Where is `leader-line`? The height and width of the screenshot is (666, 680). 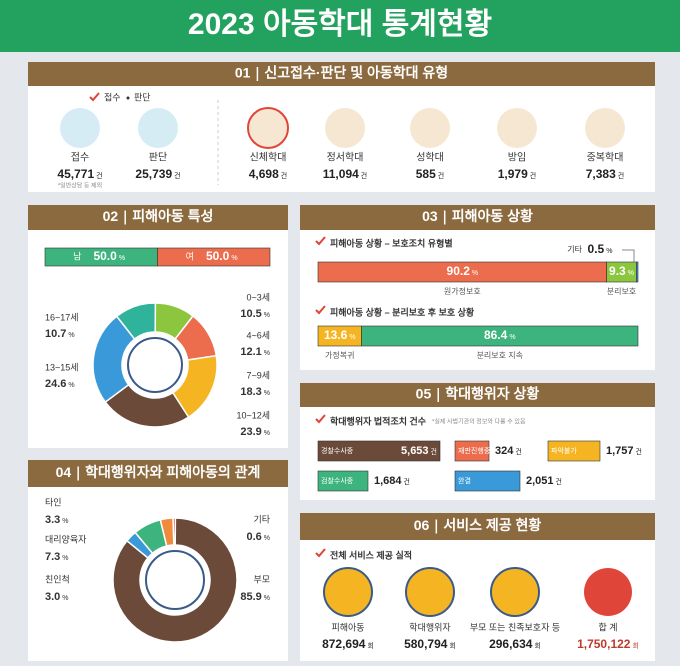
leader-line is located at coordinates (628, 255).